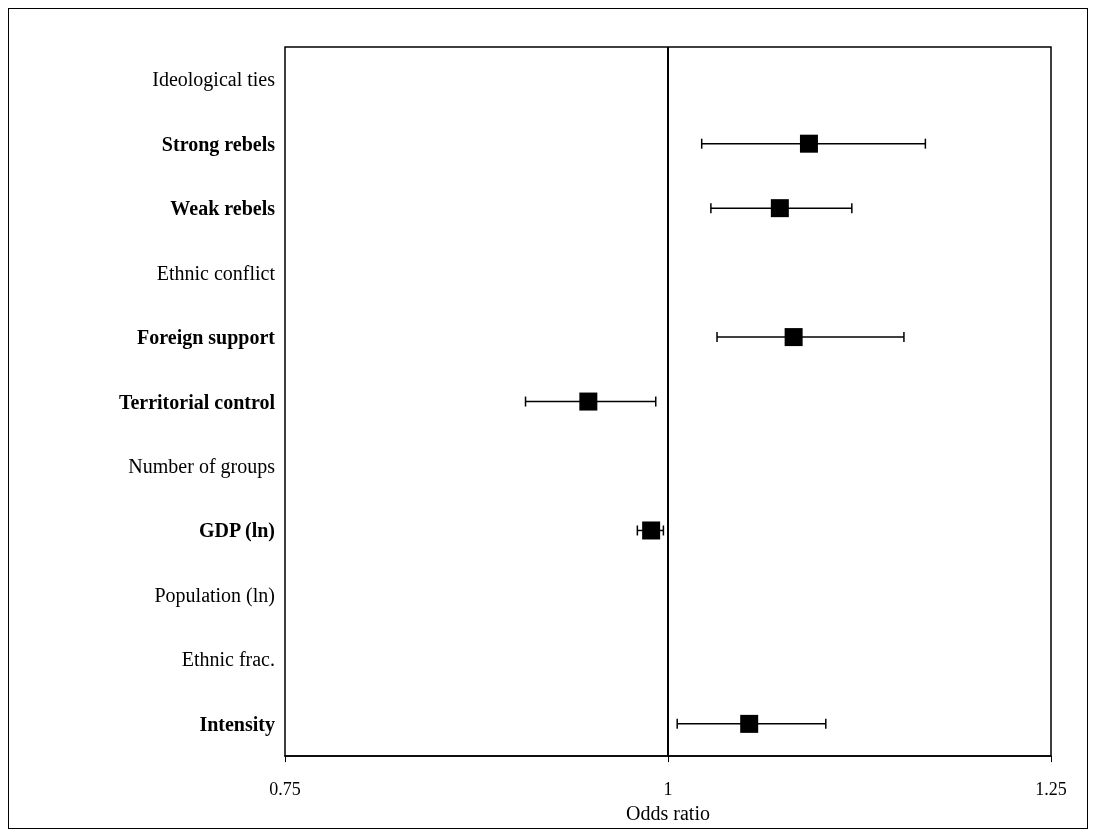 The width and height of the screenshot is (1096, 837). I want to click on x-tick-label: 1, so click(668, 789).